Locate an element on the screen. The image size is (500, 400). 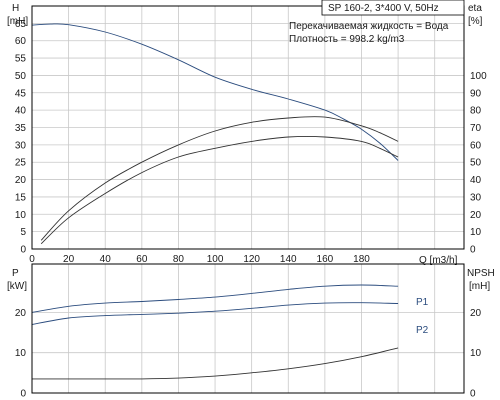
y-left-tick-label: 30 is located at coordinates (21, 145).